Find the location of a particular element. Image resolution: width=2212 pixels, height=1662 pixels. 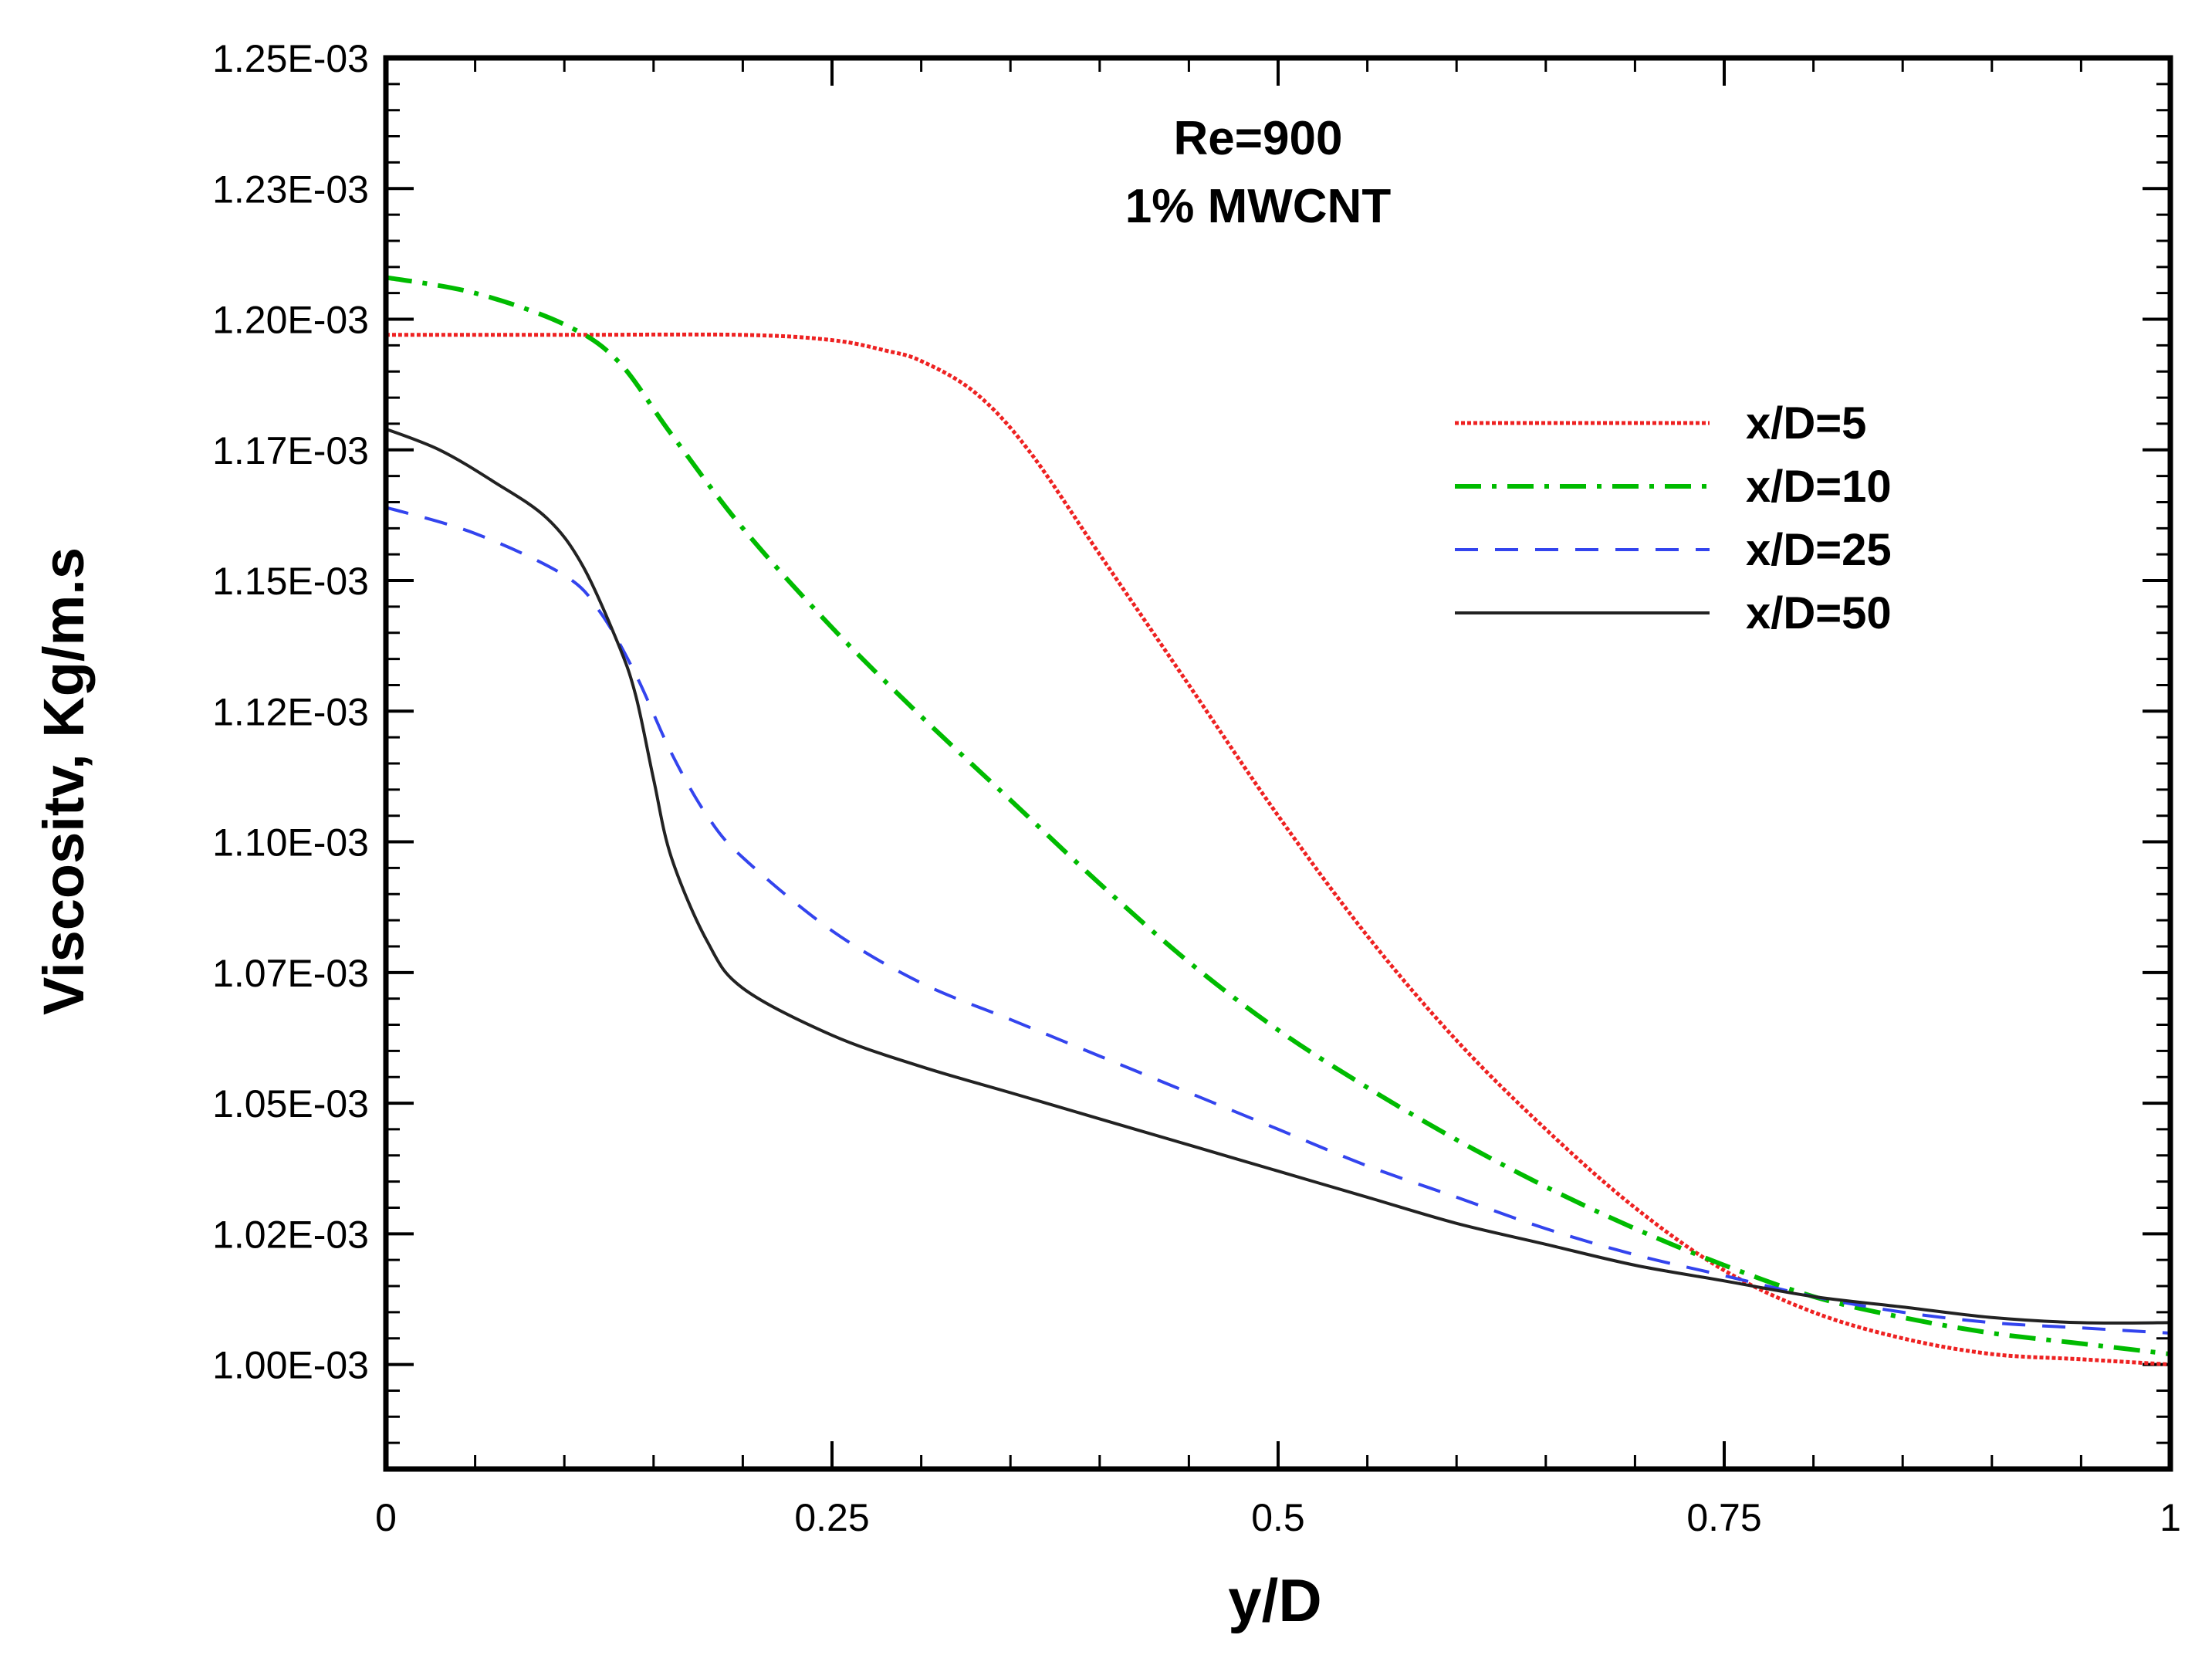

x-tick-label: 1 is located at coordinates (2170, 1518).